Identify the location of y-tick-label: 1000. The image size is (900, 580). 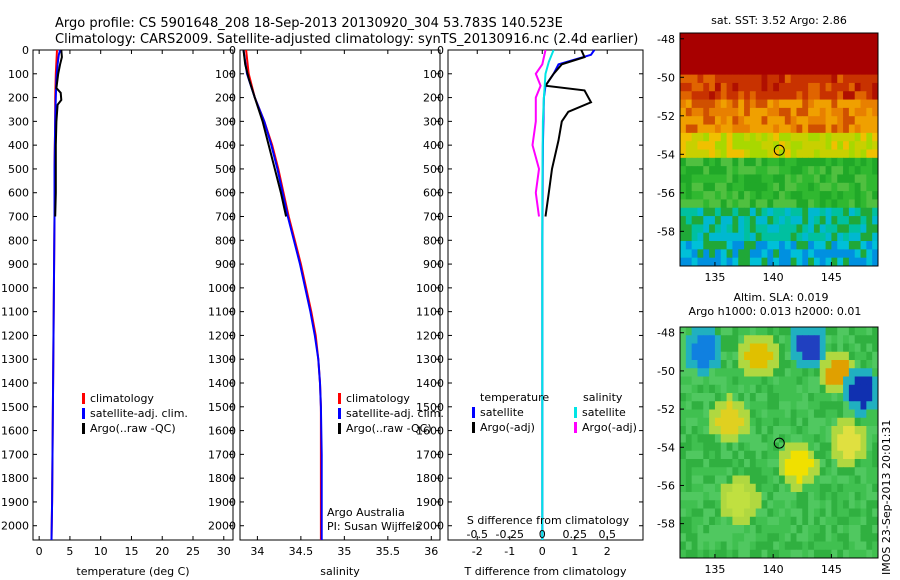
(430, 288).